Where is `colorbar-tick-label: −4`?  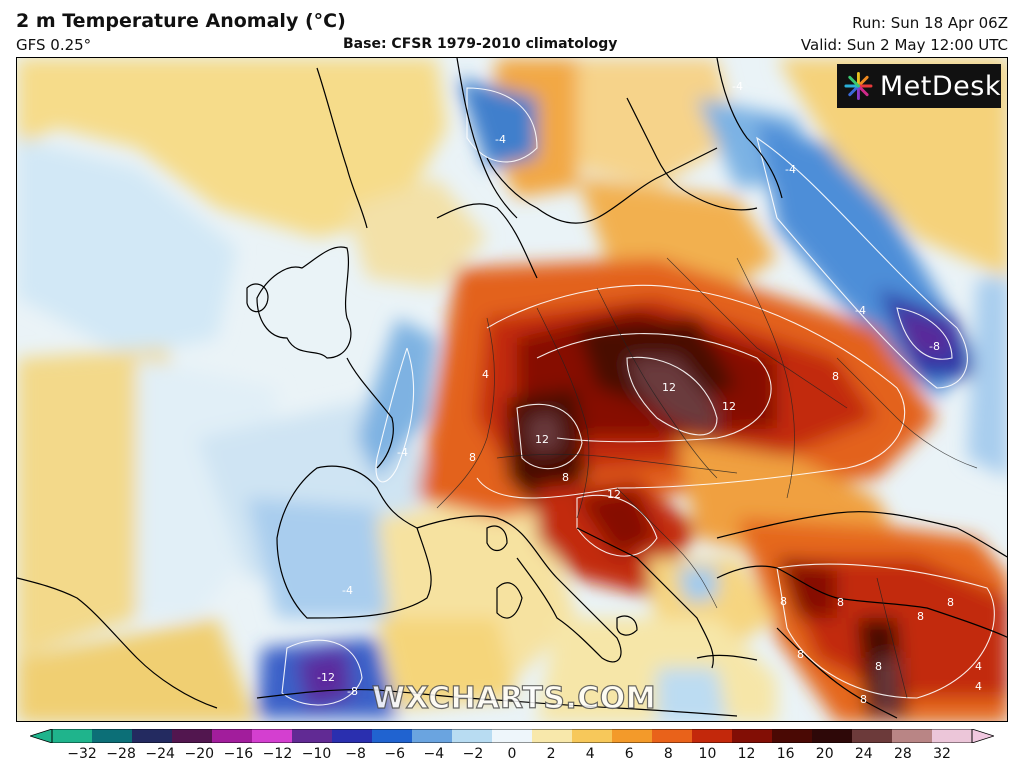
colorbar-tick-label: −4 is located at coordinates (434, 754).